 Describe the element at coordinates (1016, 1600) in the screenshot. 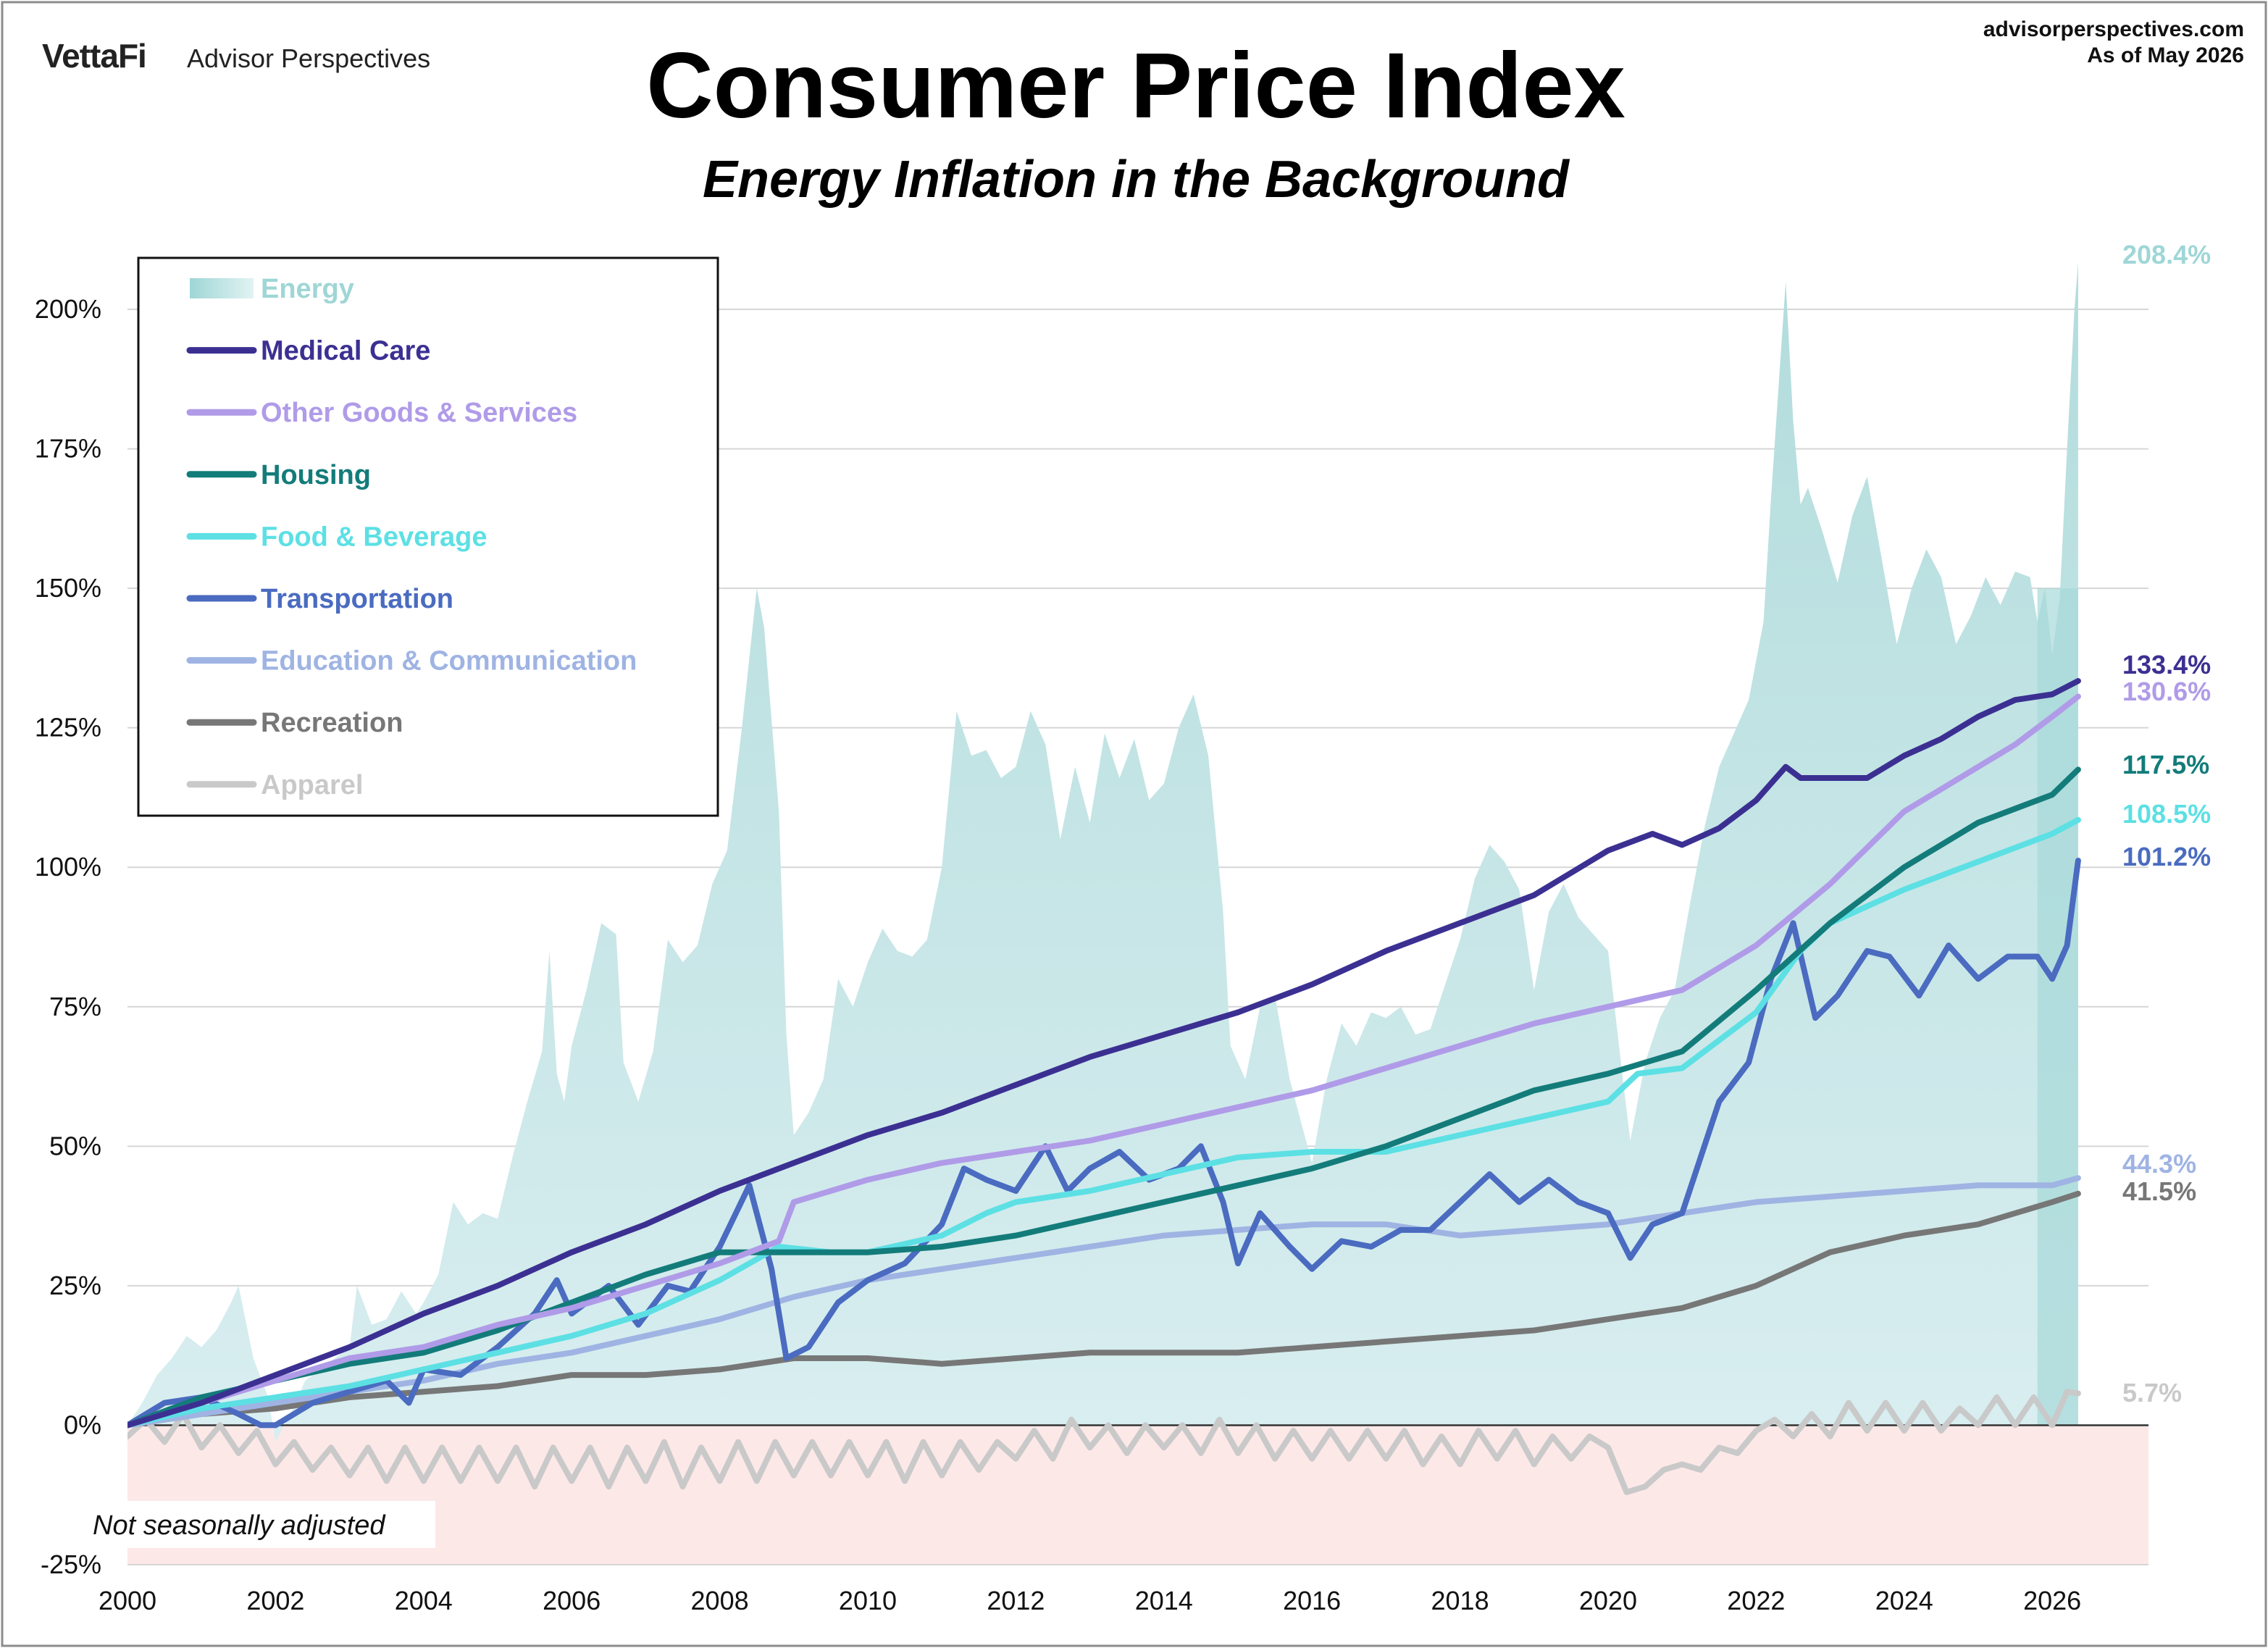

I see `x-tick-label: 2012` at that location.